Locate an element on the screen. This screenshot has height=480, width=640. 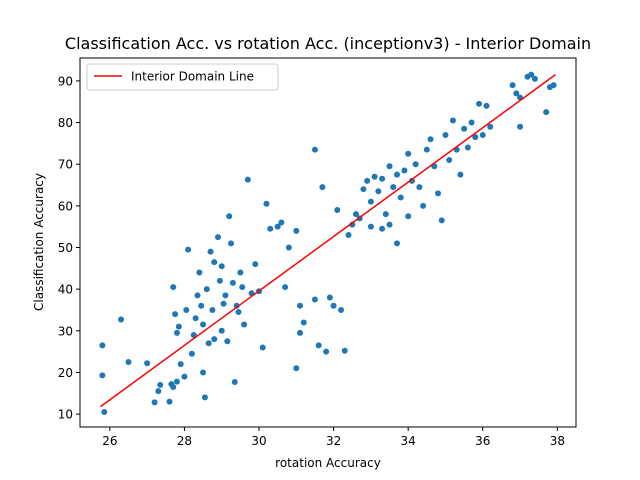
x-tick-label: 36 is located at coordinates (482, 441).